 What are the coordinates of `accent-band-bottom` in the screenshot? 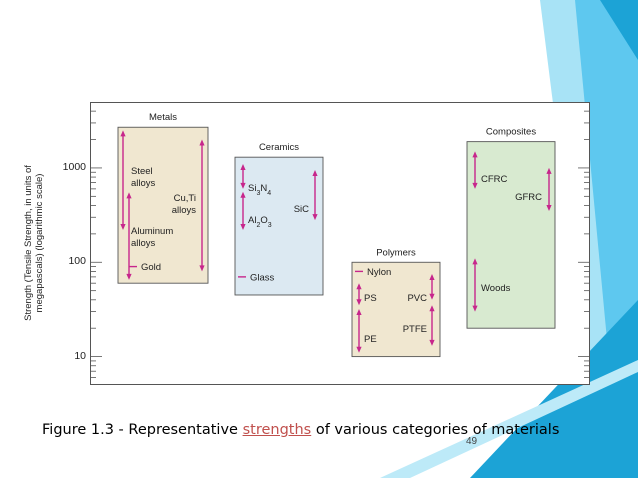 It's located at (554, 389).